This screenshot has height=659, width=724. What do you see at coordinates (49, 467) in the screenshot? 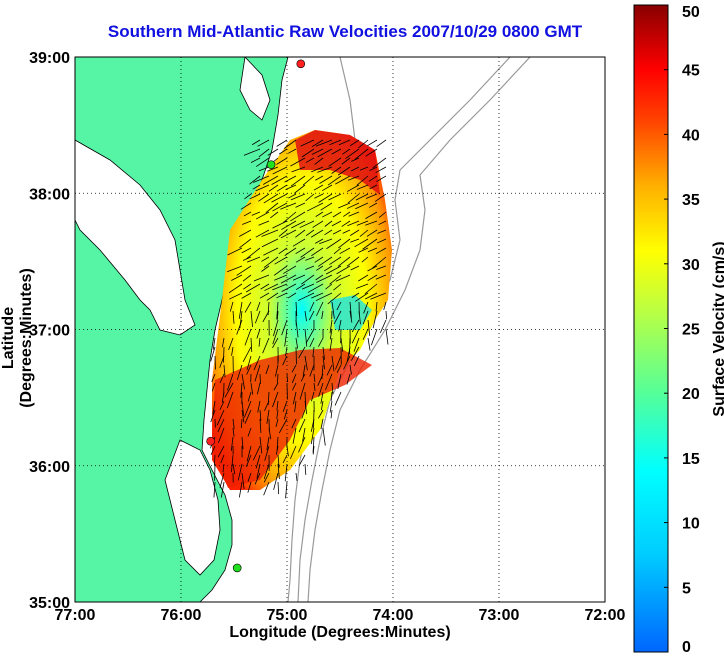
I see `y-tick-label: 36:00` at bounding box center [49, 467].